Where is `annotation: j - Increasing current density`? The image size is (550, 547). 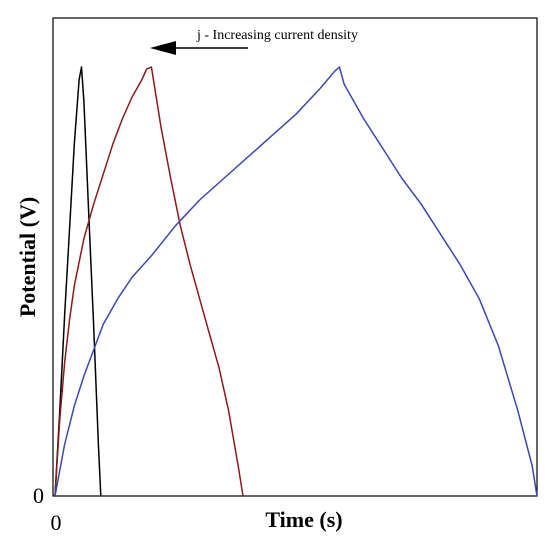
annotation: j - Increasing current density is located at coordinates (254, 41).